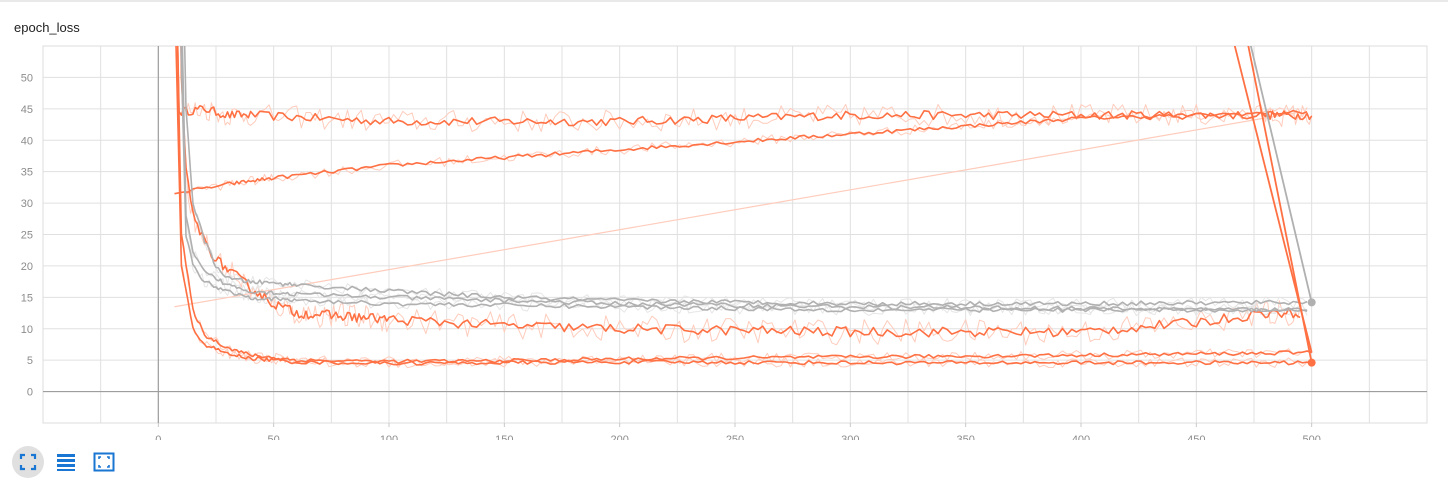 This screenshot has height=494, width=1448. Describe the element at coordinates (274, 437) in the screenshot. I see `x-tick-label: 50` at that location.